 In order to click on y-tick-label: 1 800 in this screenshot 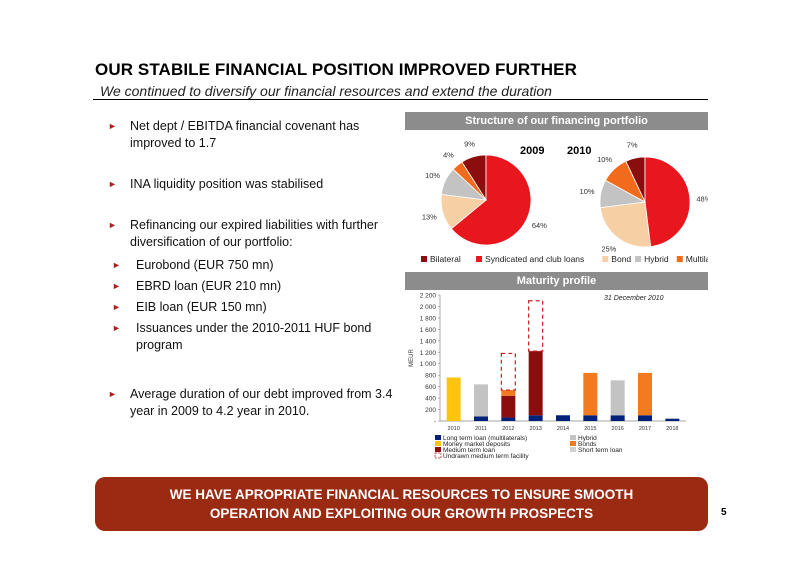, I will do `click(428, 318)`.